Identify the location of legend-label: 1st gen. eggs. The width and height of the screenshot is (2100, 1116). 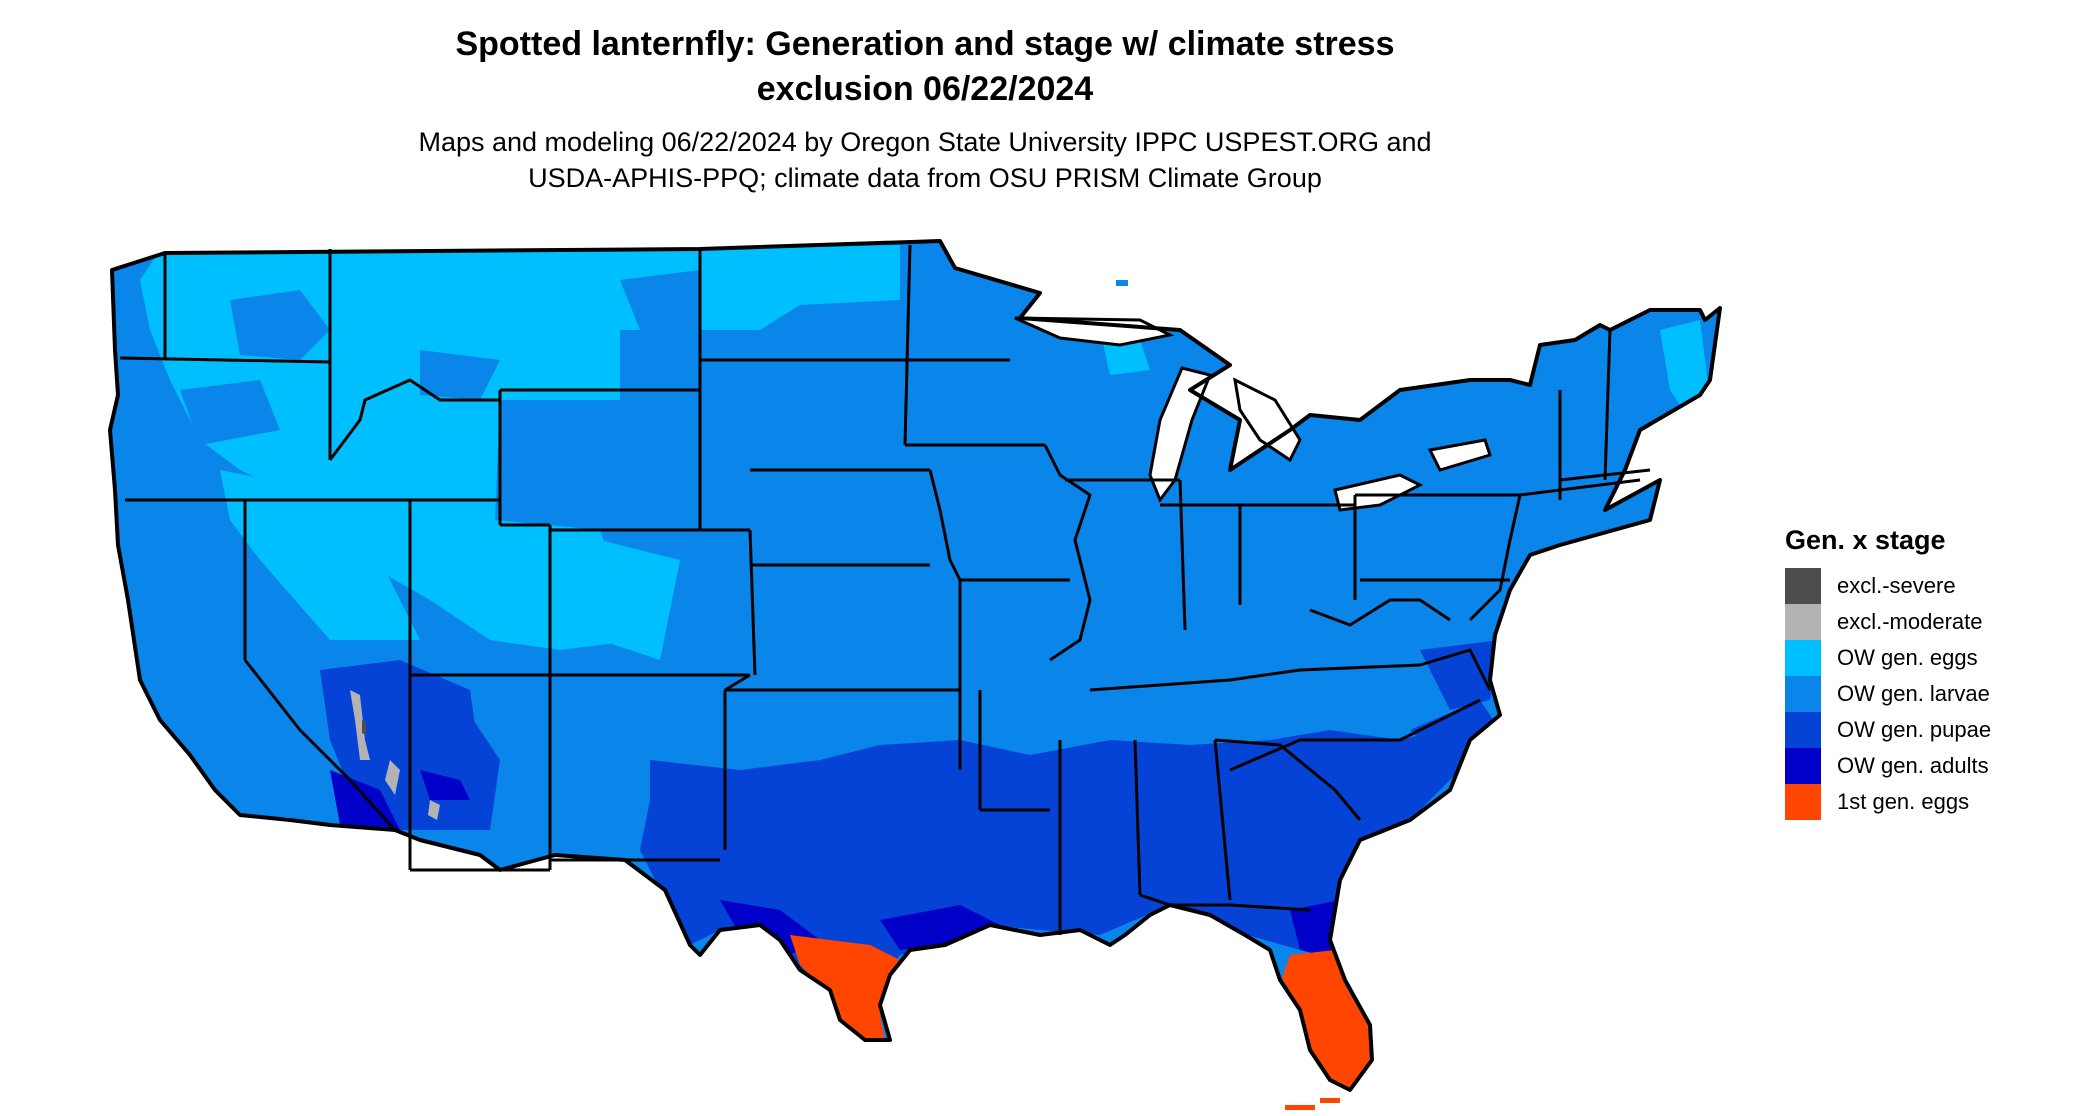
(1903, 801).